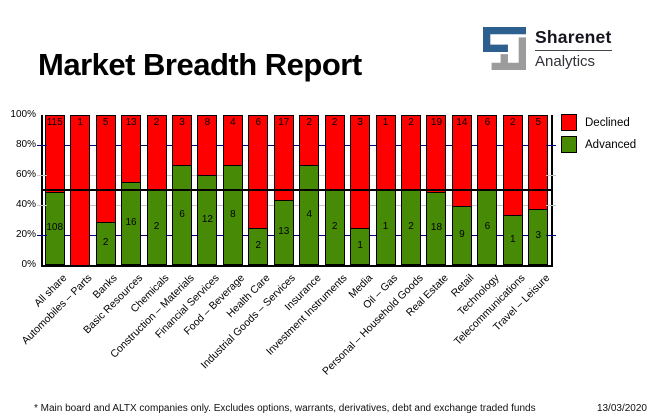  Describe the element at coordinates (297, 190) in the screenshot. I see `fifty-percent-line` at that location.